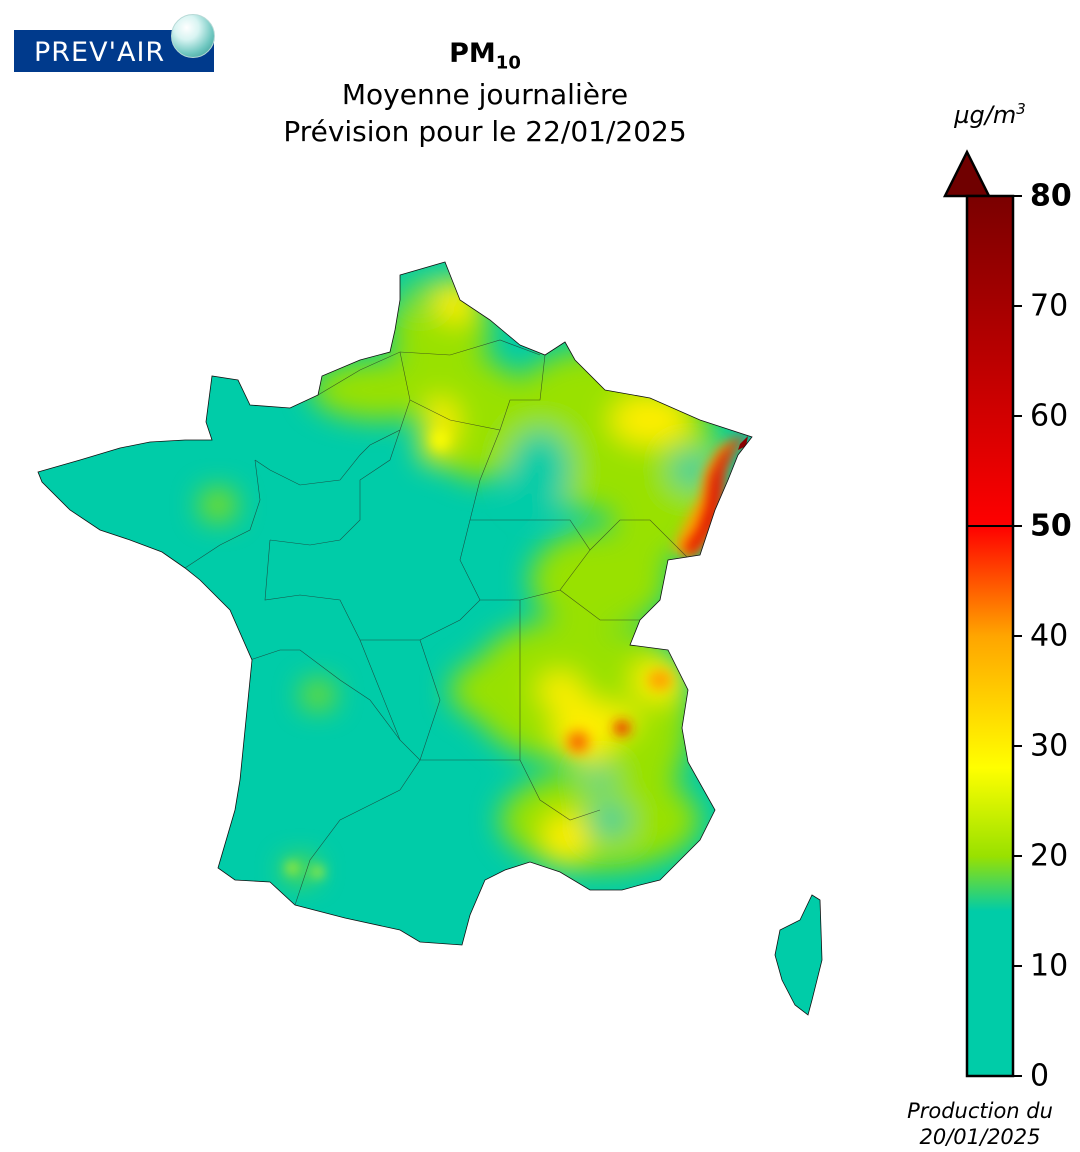 The height and width of the screenshot is (1152, 1080). Describe the element at coordinates (967, 173) in the screenshot. I see `colorbar-overflow-arrow` at that location.